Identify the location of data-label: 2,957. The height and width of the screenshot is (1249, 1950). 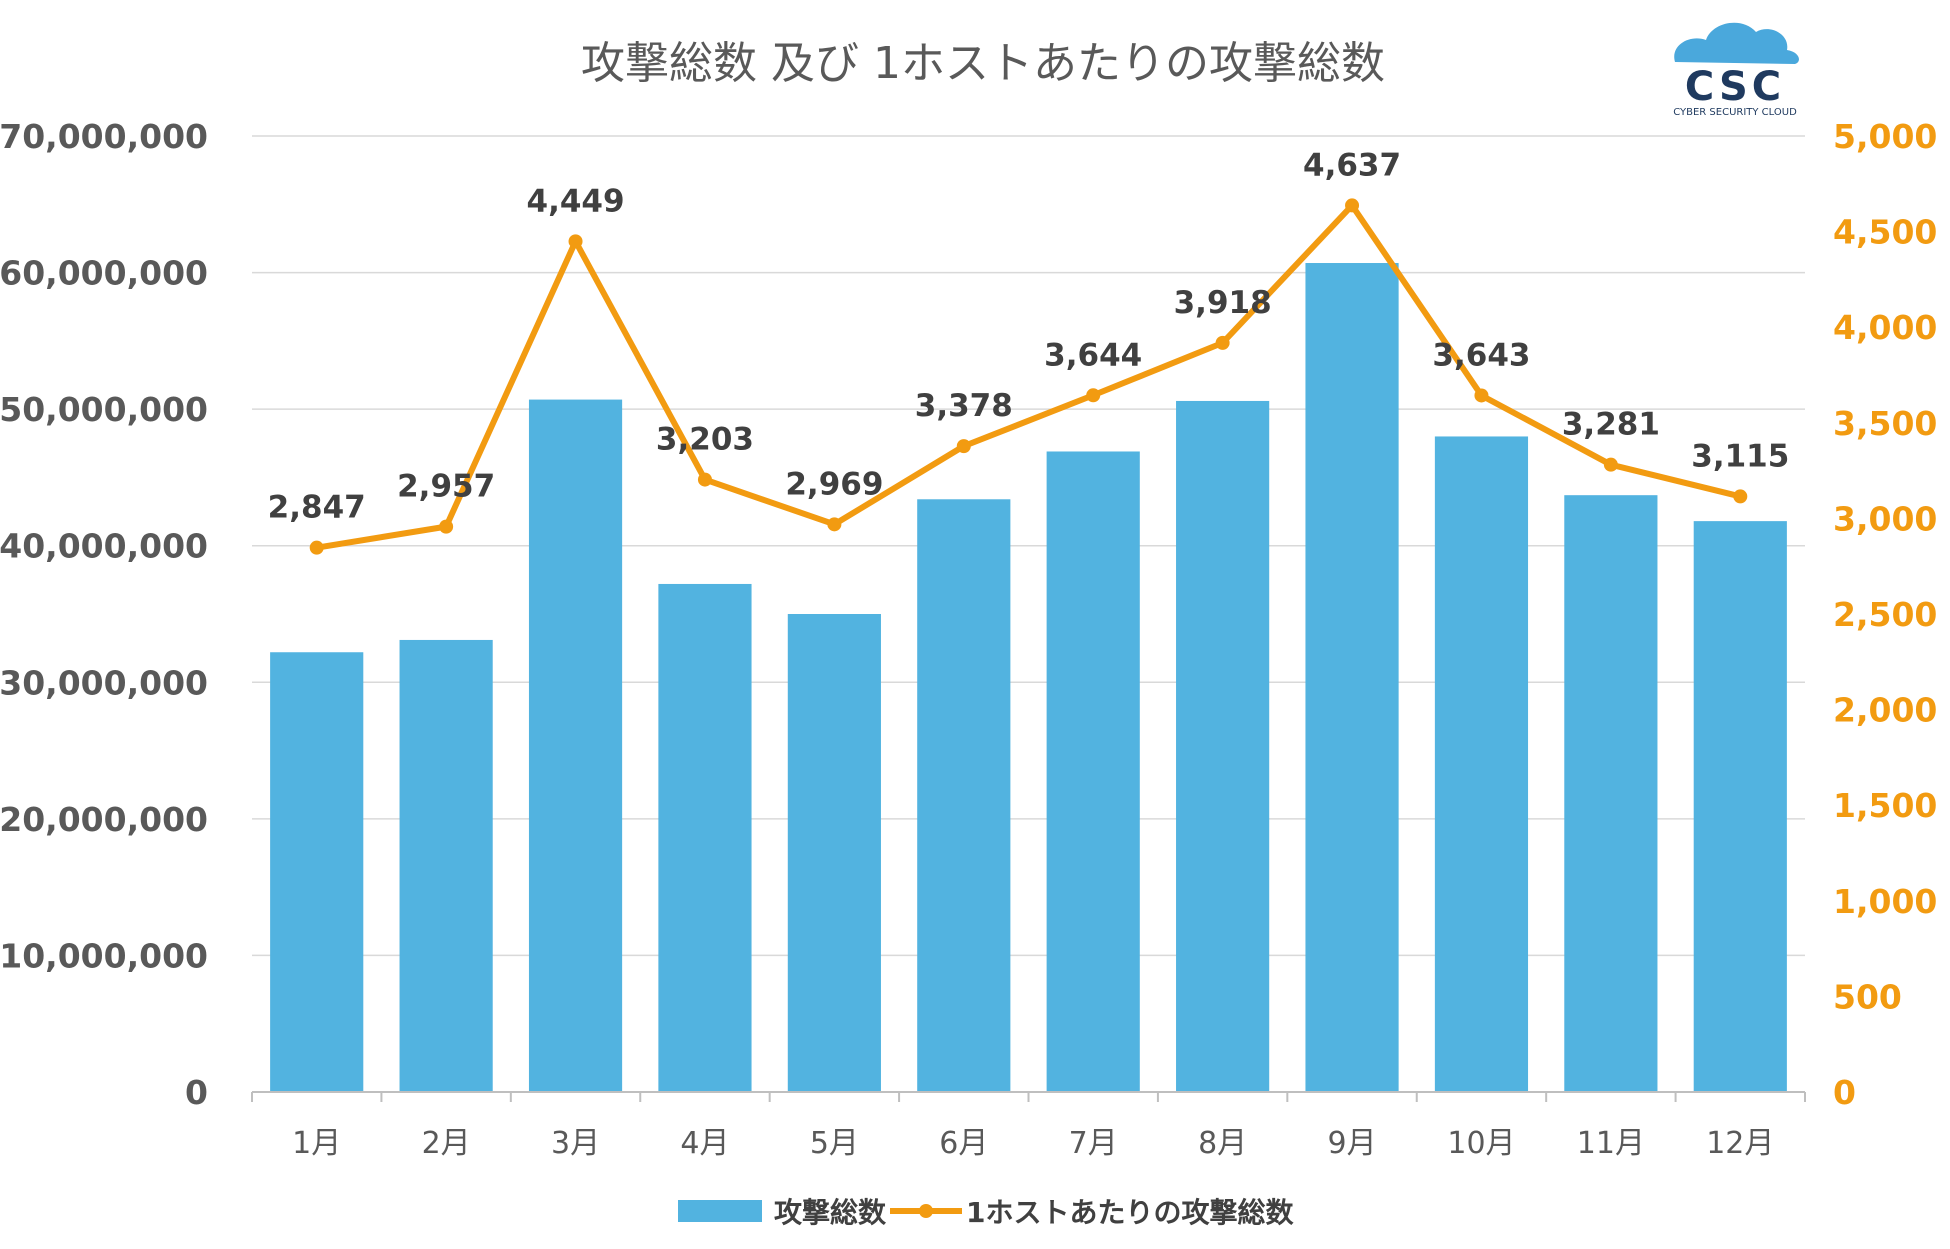
(446, 487).